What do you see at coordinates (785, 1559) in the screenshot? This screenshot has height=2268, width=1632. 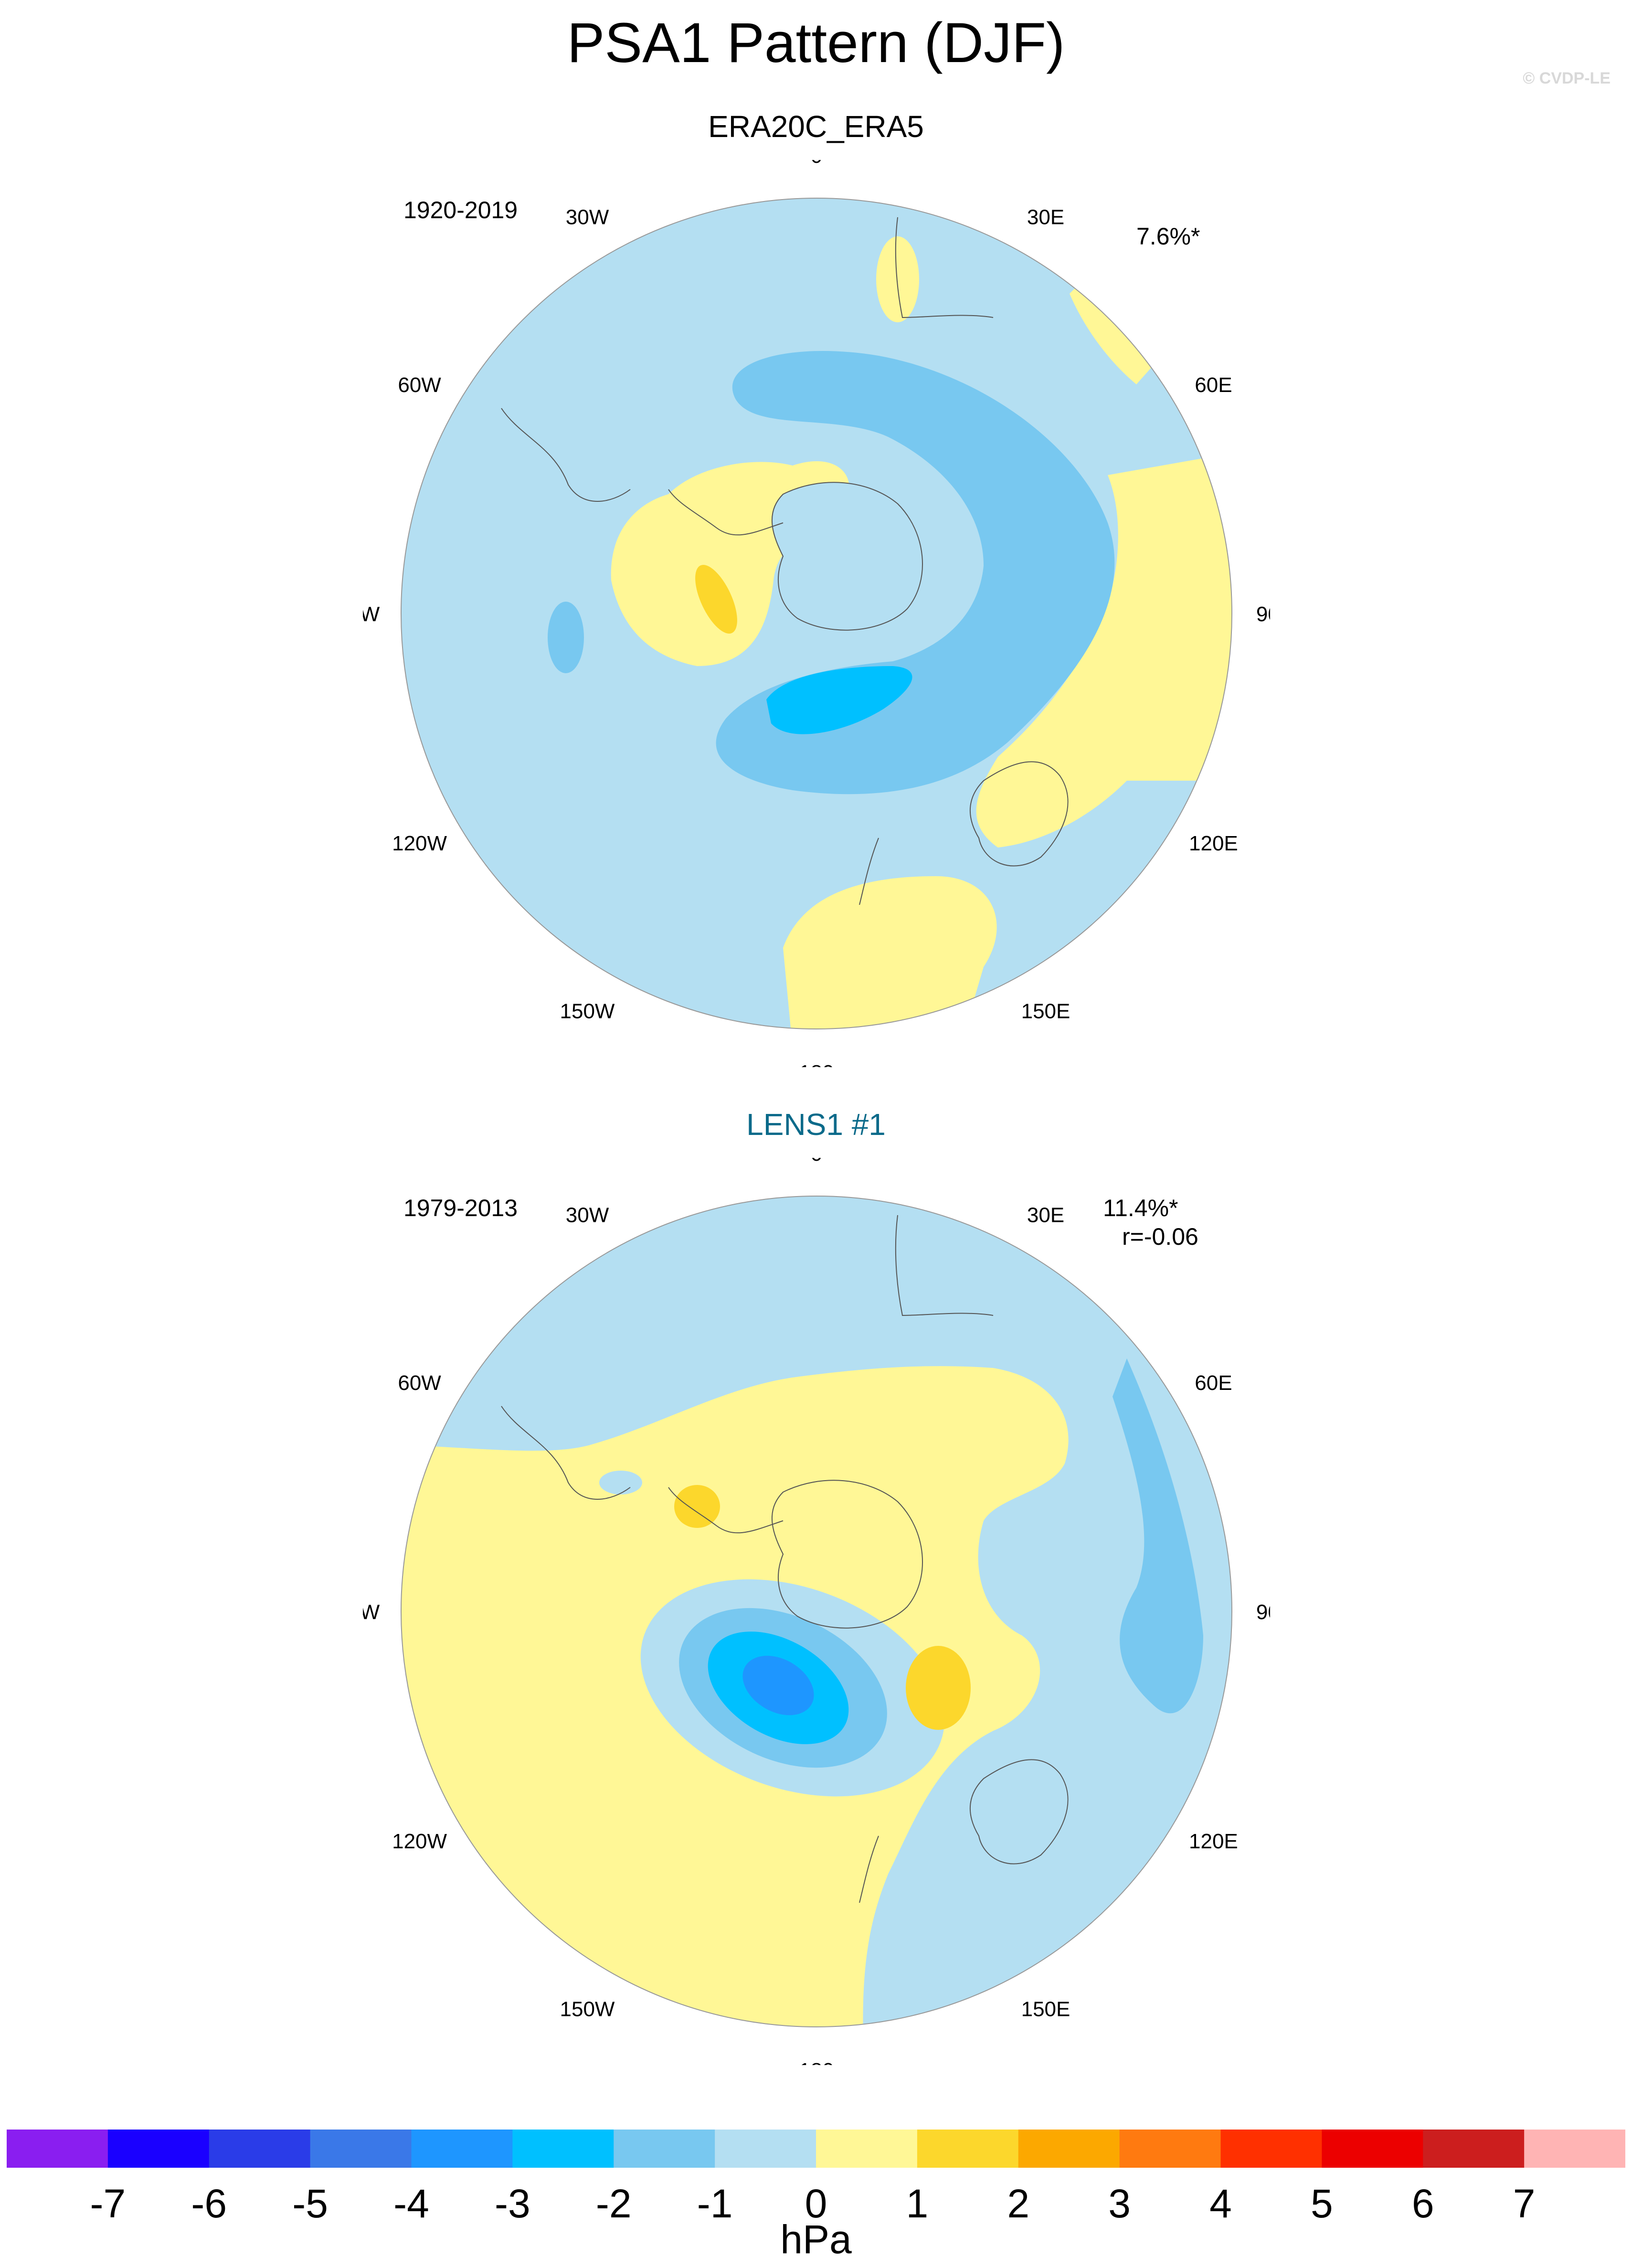 I see `panel-2-coastlines` at bounding box center [785, 1559].